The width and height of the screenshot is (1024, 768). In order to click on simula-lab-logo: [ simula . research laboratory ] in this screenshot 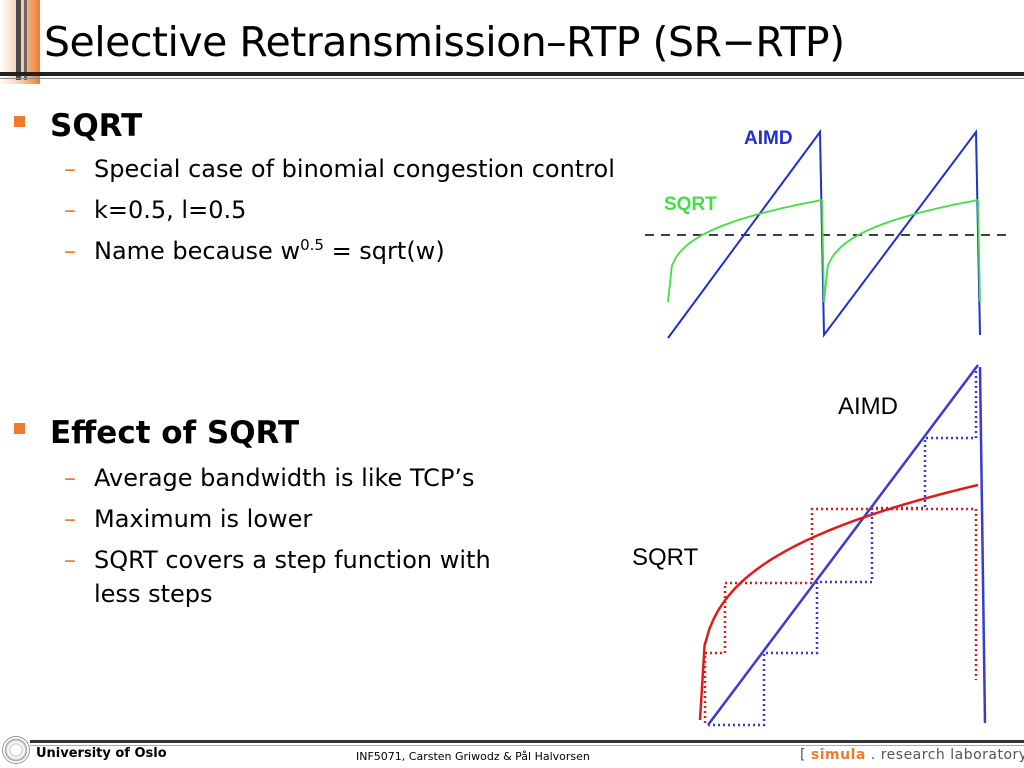, I will do `click(912, 755)`.